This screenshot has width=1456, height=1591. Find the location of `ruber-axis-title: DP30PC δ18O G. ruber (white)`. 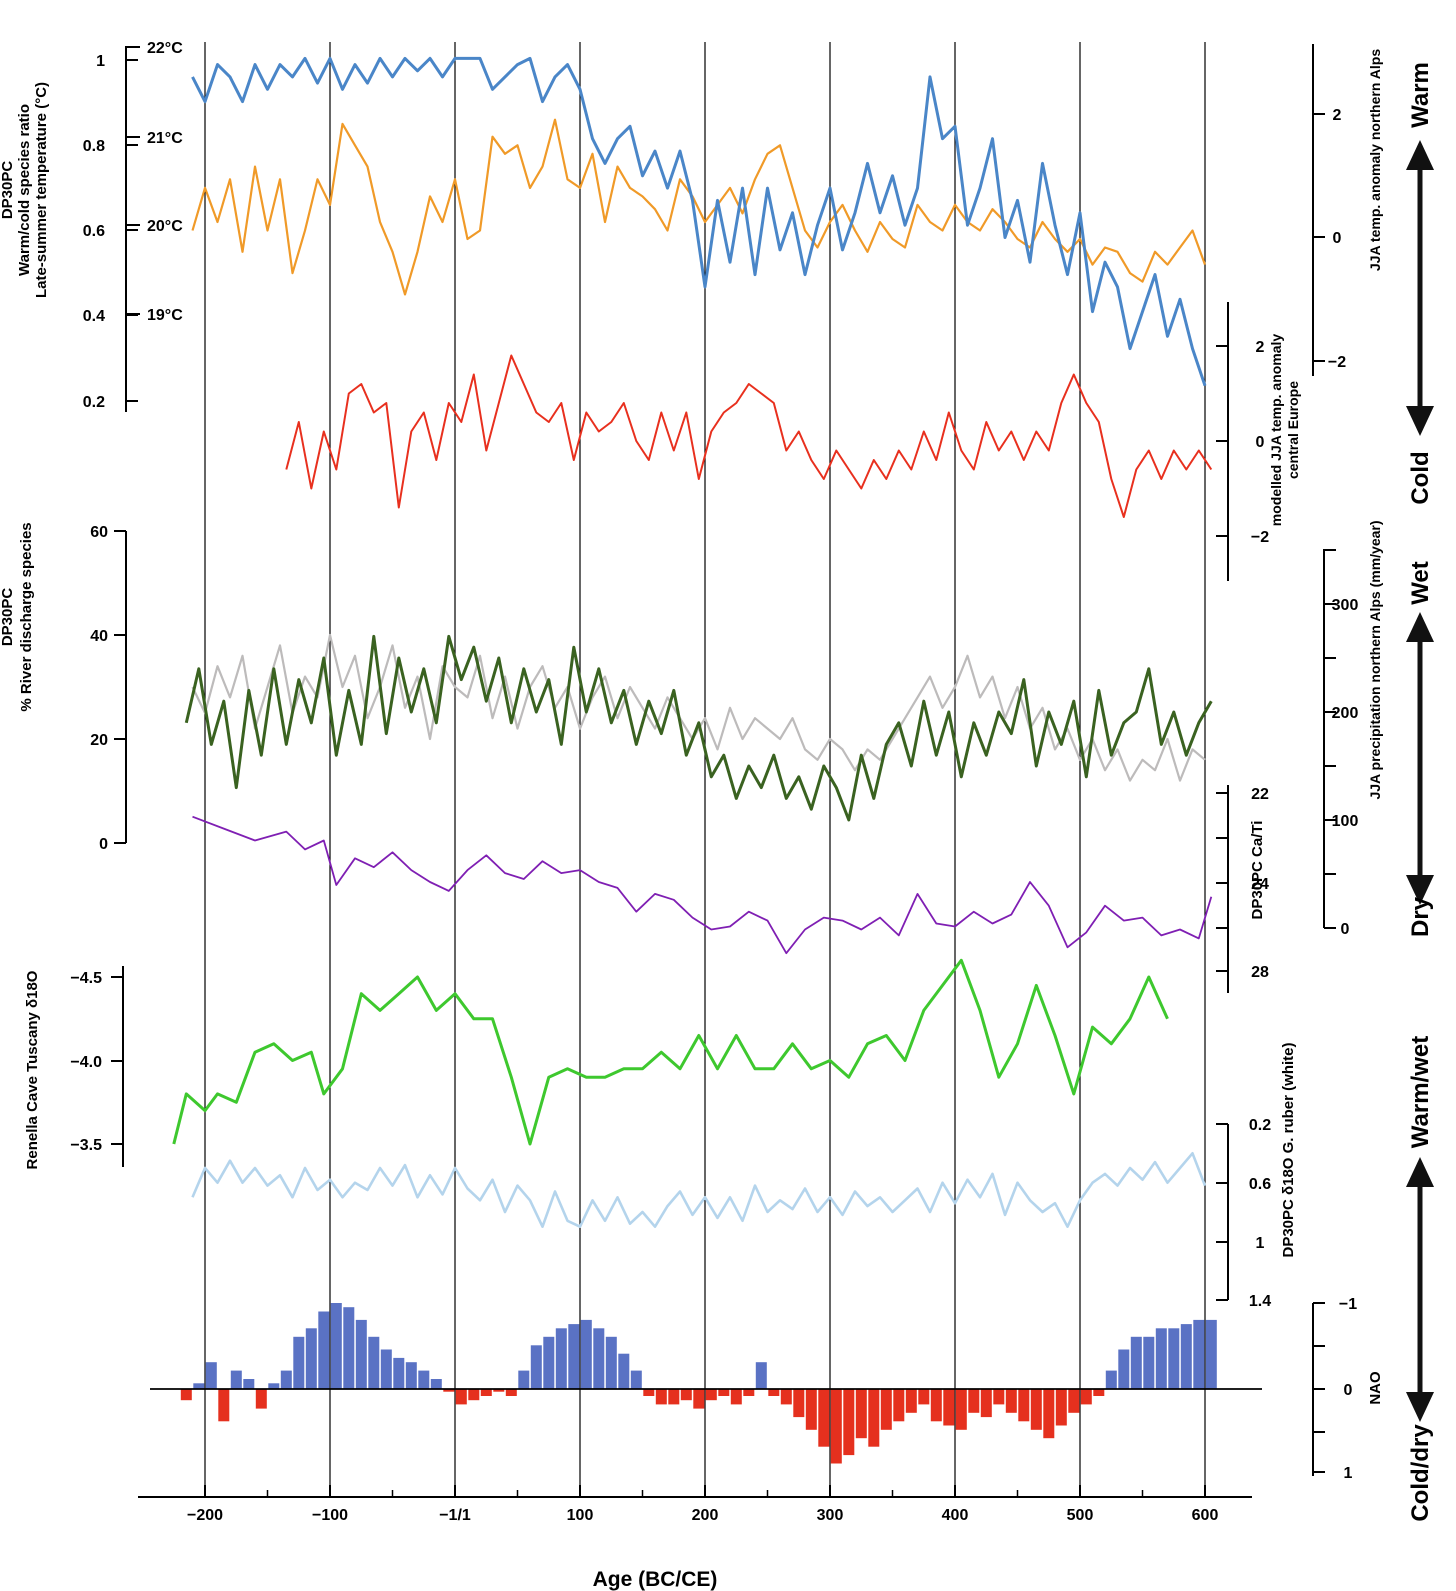

ruber-axis-title: DP30PC δ18O G. ruber (white) is located at coordinates (1288, 1150).